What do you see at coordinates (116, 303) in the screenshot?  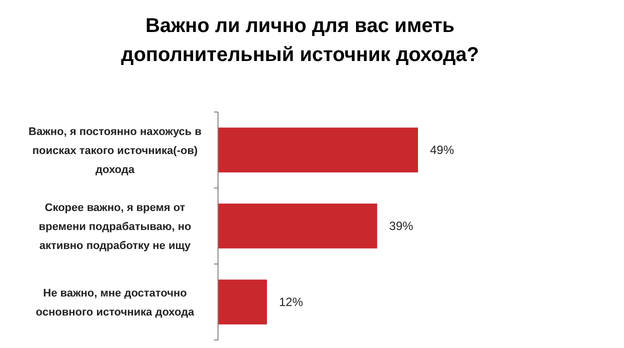 I see `y-tick-label: Не важно, мне достаточно основного источника дохода` at bounding box center [116, 303].